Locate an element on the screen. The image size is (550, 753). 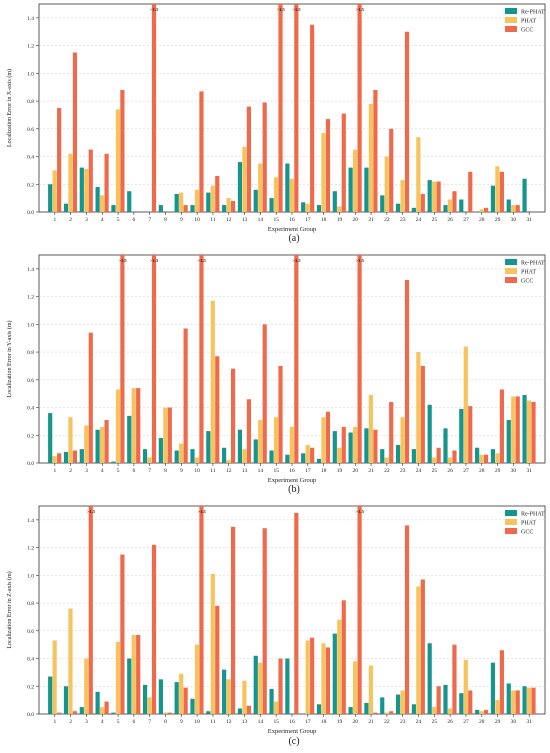
legend-label: PHAT is located at coordinates (528, 524).